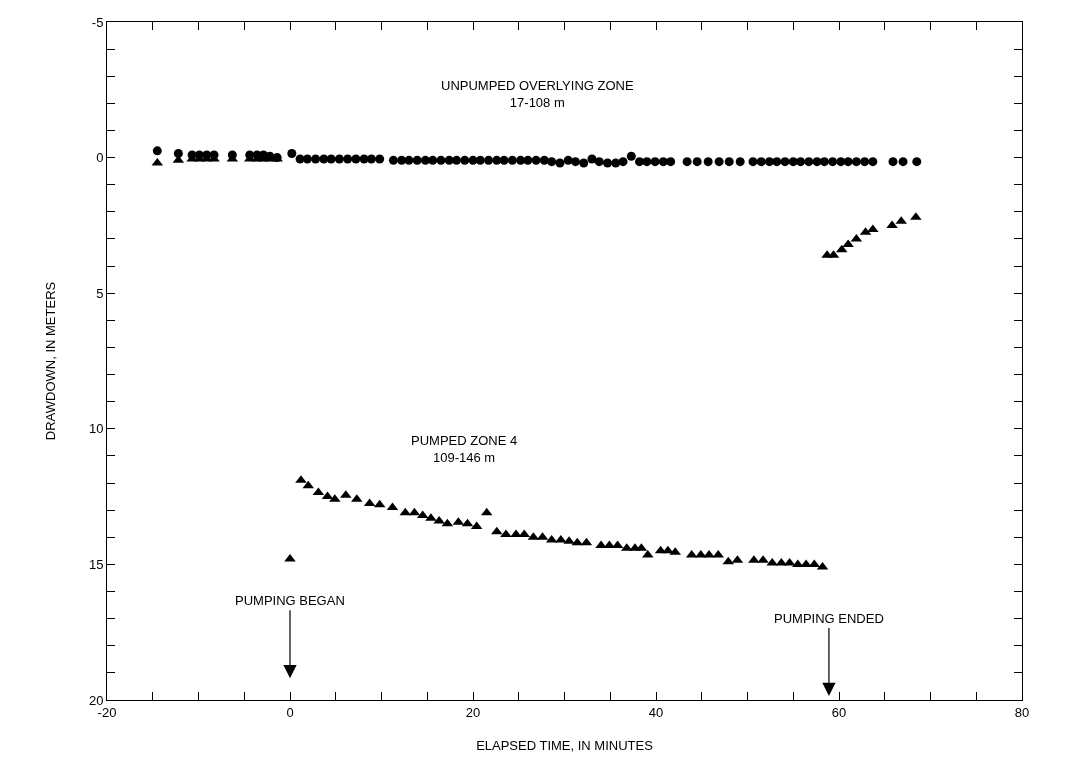 The width and height of the screenshot is (1065, 776). What do you see at coordinates (96, 429) in the screenshot?
I see `y-tick-label: 10` at bounding box center [96, 429].